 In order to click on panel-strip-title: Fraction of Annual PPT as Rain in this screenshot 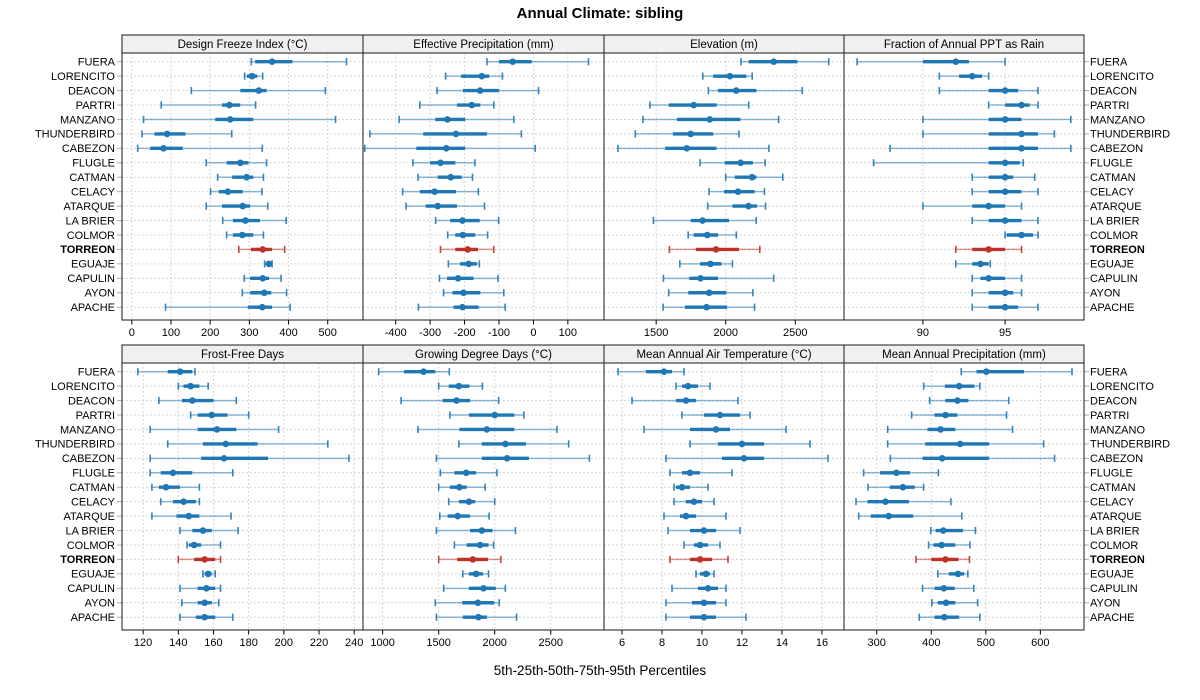, I will do `click(964, 45)`.